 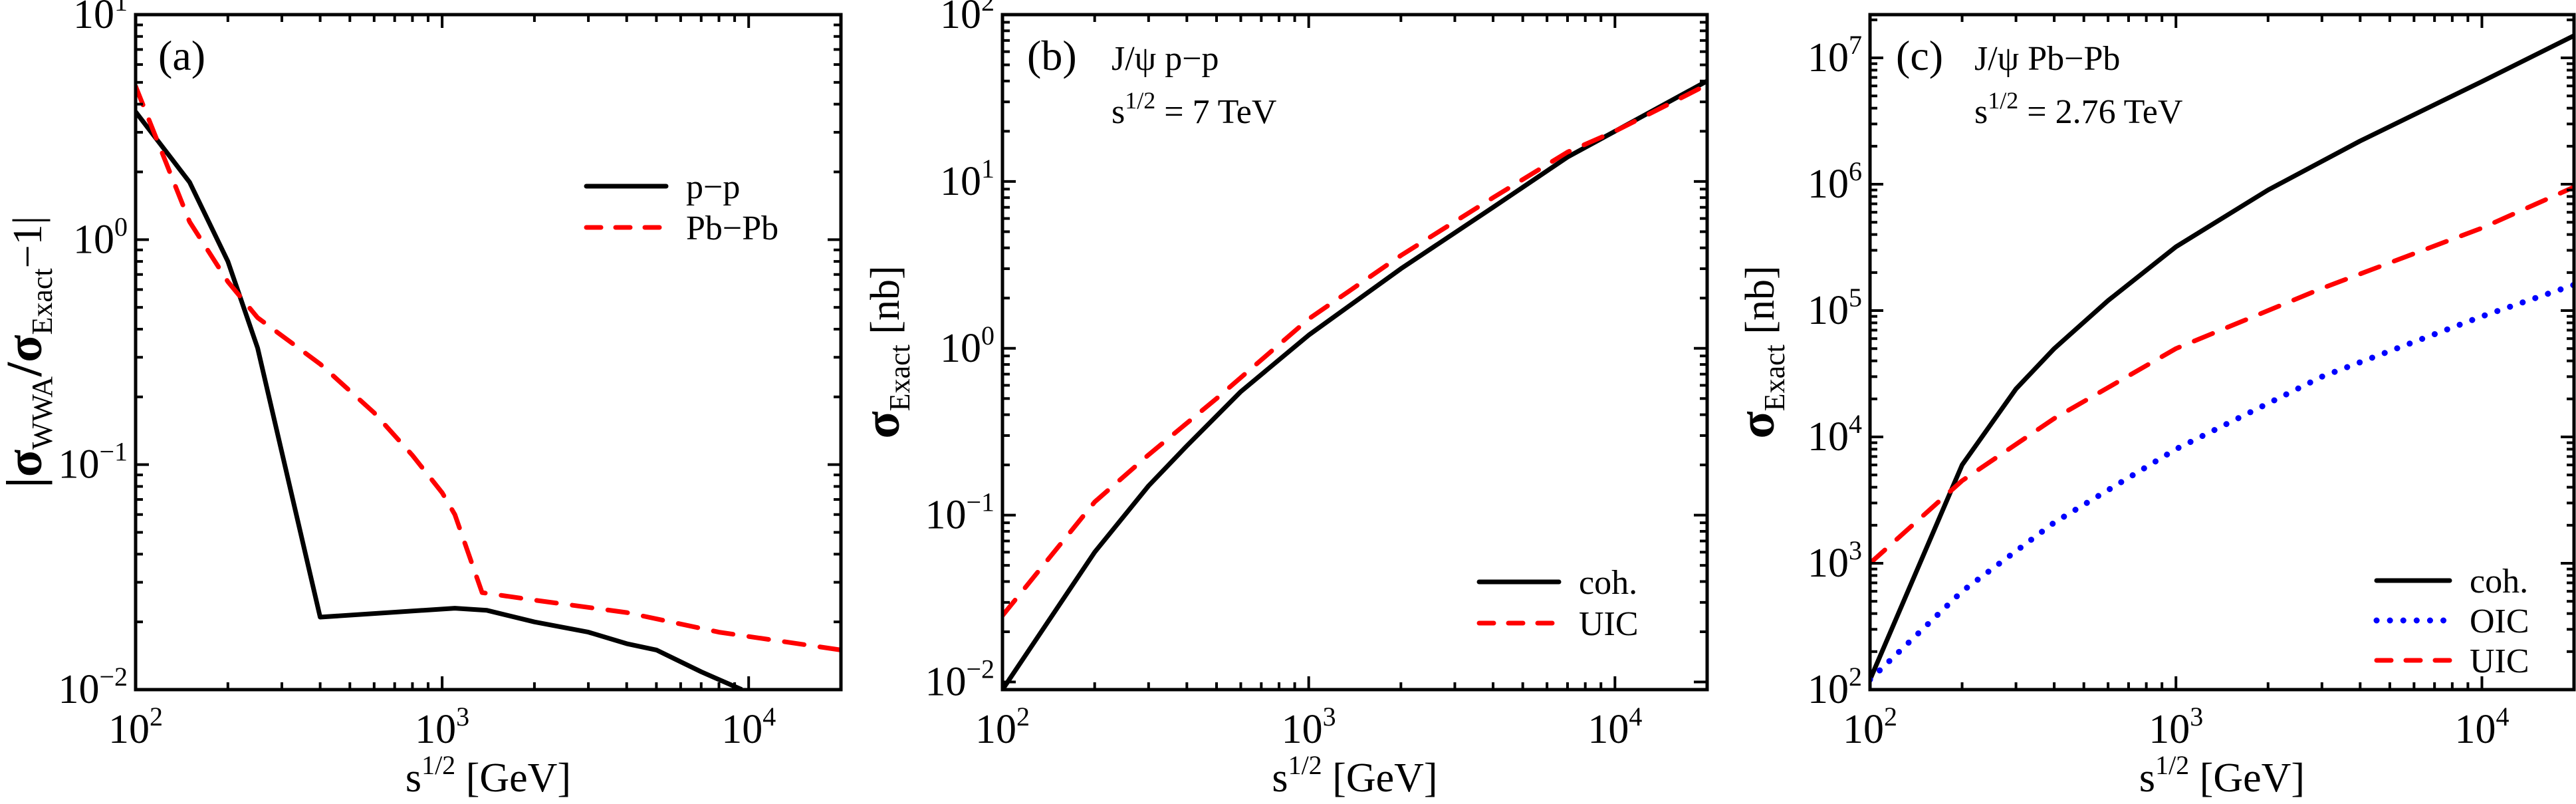 I want to click on legend: p−pPb−Pb, so click(x=681, y=207).